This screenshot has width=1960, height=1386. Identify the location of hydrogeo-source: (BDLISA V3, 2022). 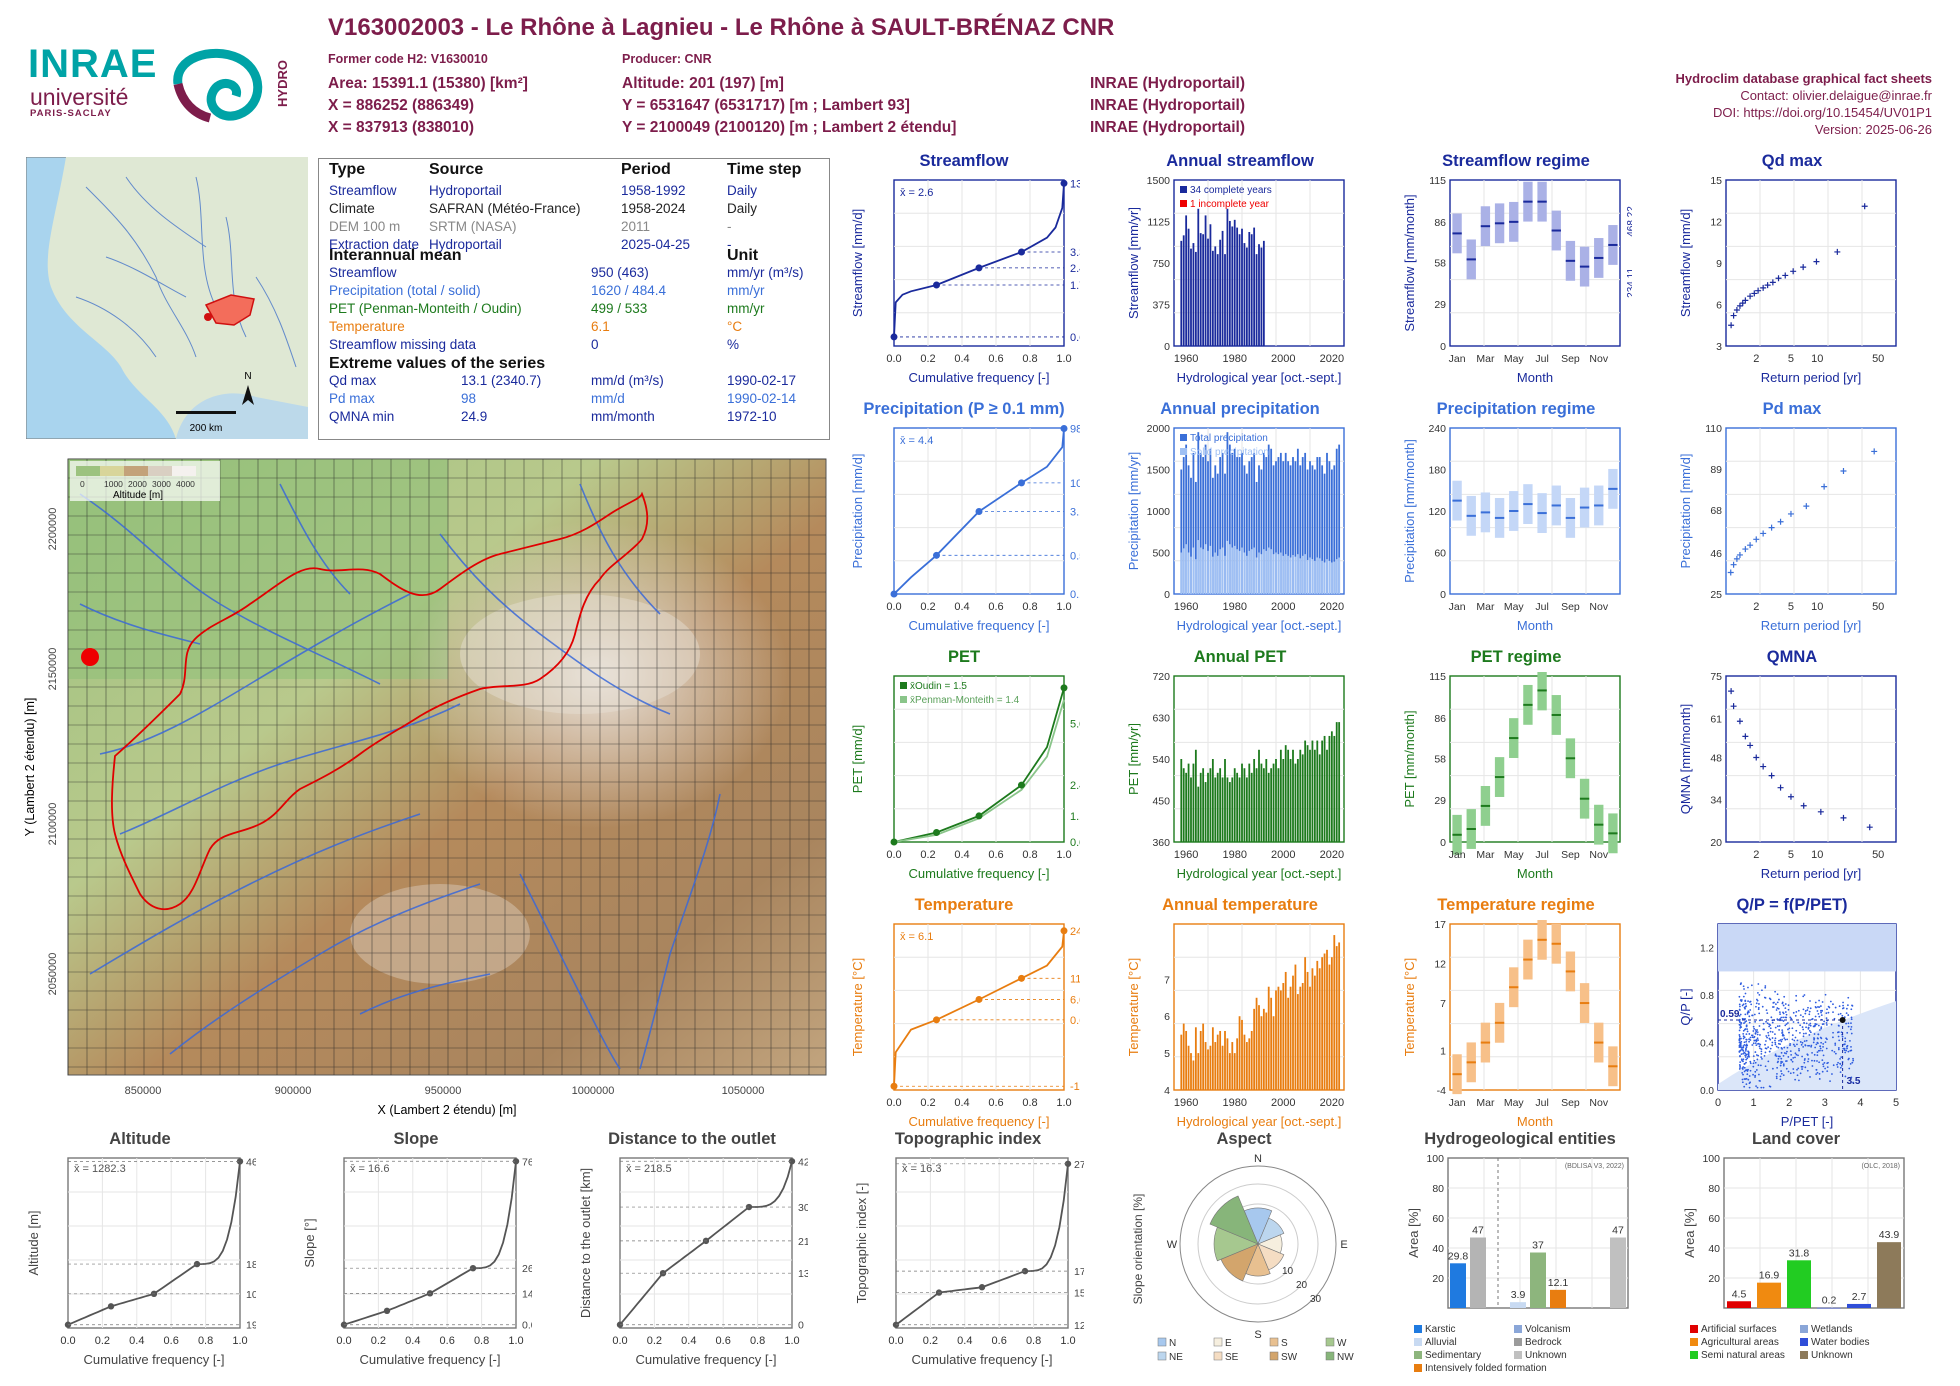
(1594, 1166).